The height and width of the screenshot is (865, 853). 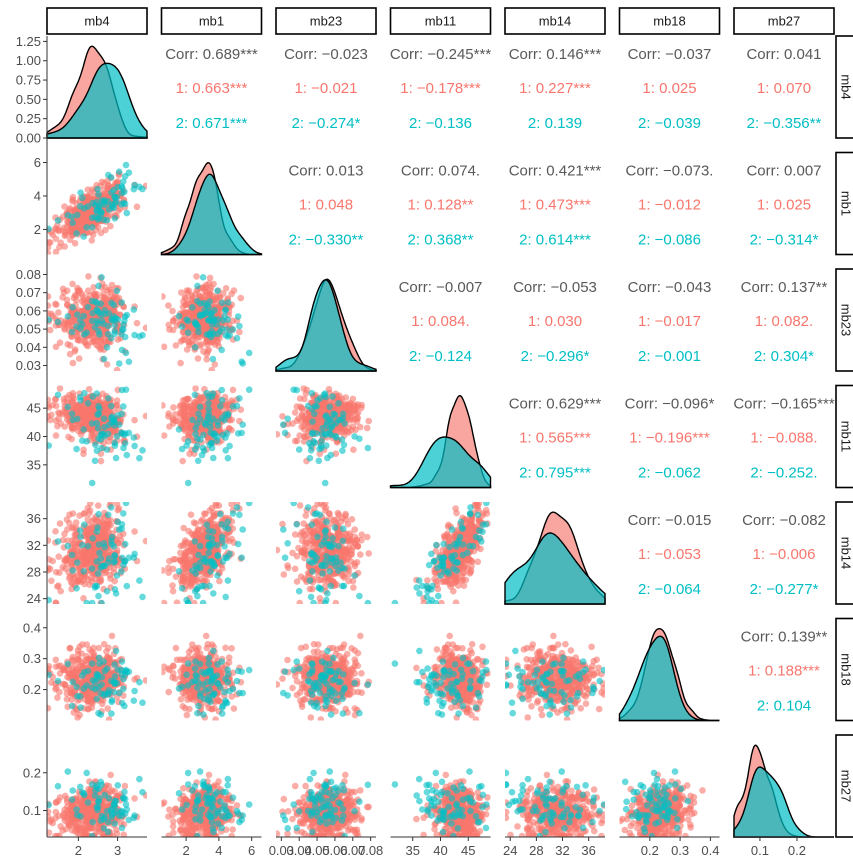 What do you see at coordinates (97, 92) in the screenshot?
I see `density-panel-mb4` at bounding box center [97, 92].